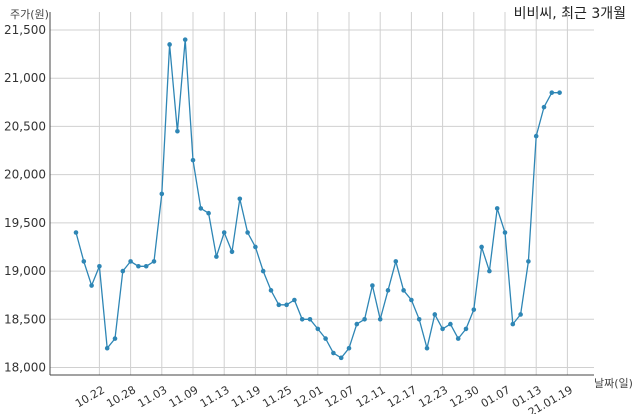 The image size is (640, 414). Describe the element at coordinates (402, 396) in the screenshot. I see `x-tick-label: 12.17` at that location.